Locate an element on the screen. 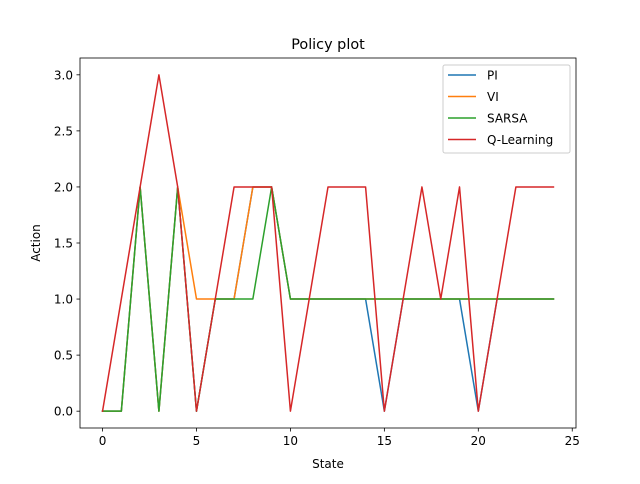  legend-label-pi: PI is located at coordinates (492, 76).